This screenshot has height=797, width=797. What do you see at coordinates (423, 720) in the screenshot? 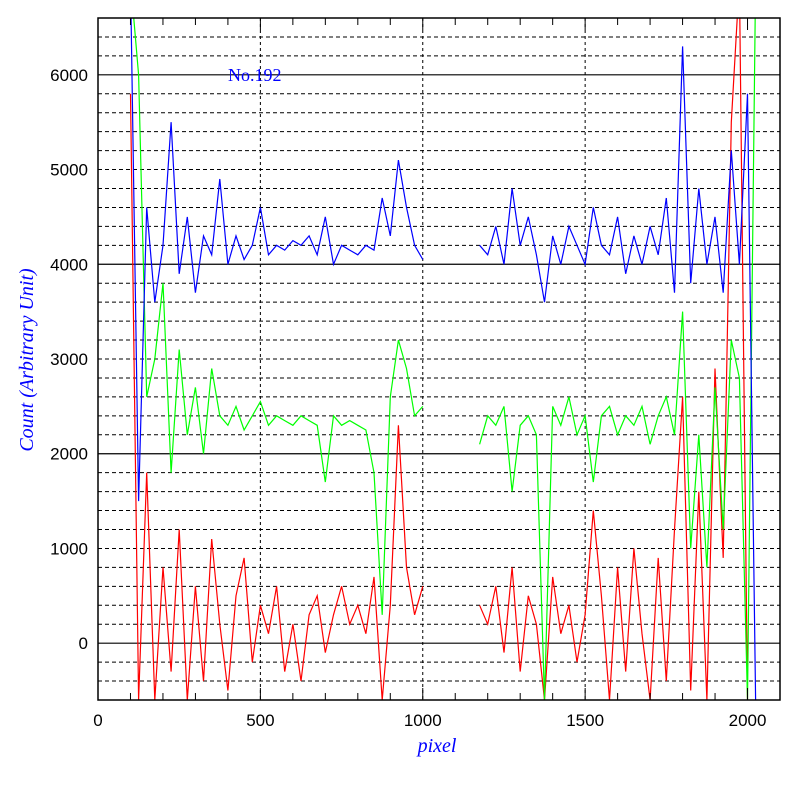
I see `x-tick-label: 1000` at bounding box center [423, 720].